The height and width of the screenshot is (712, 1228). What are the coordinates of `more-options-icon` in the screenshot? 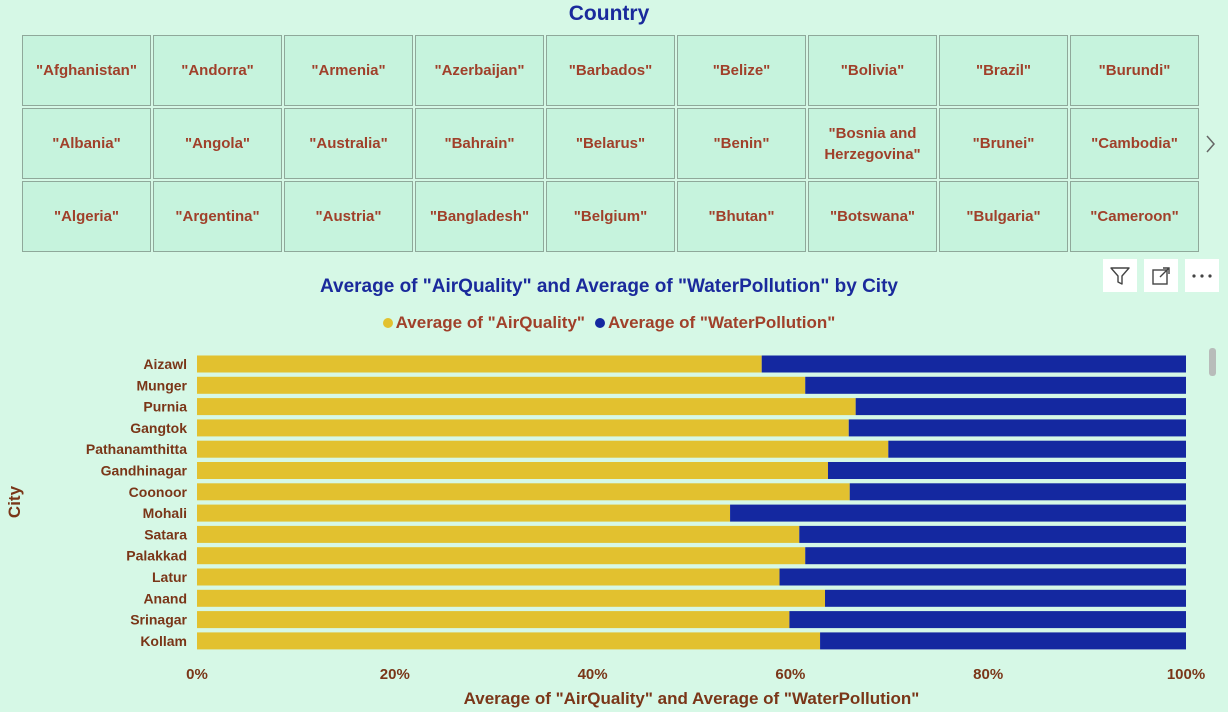 It's located at (1202, 275).